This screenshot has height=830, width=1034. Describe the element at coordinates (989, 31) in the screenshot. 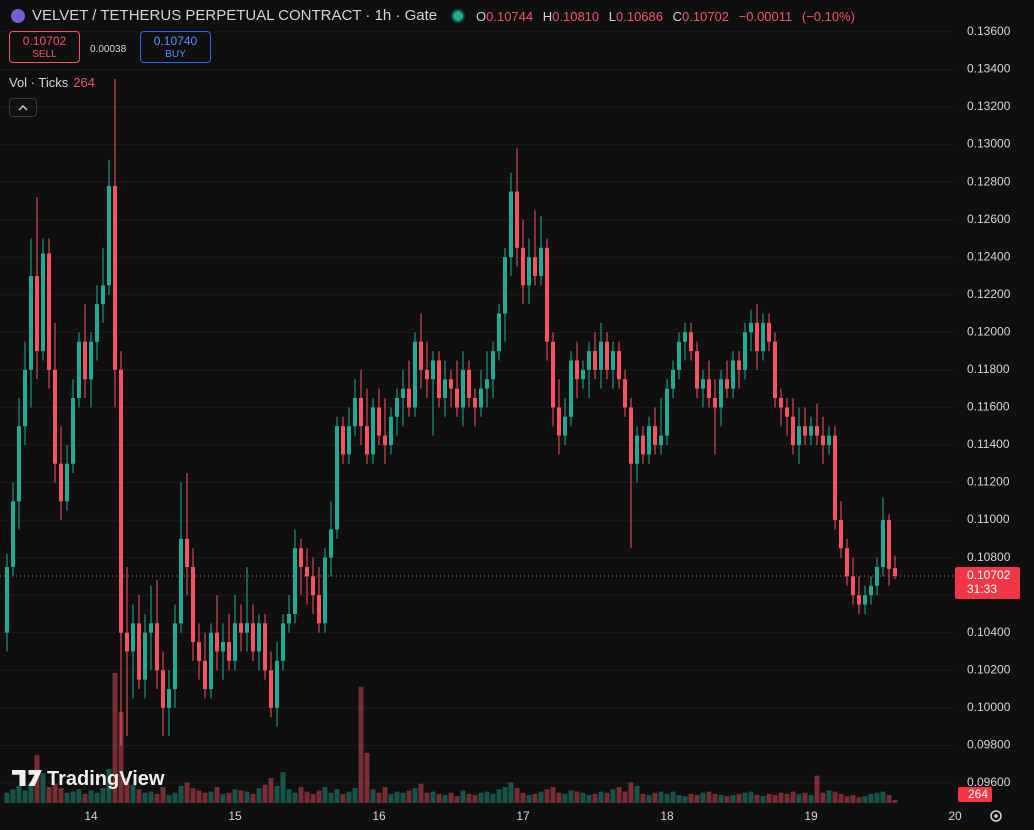

I see `y-tick-label: 0.13600` at that location.